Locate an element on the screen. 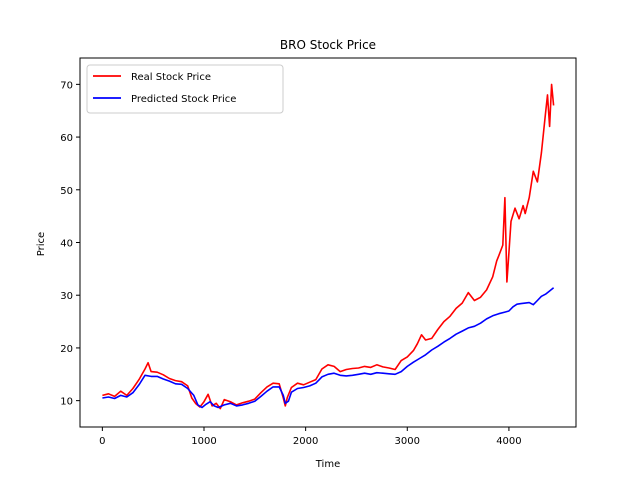 This screenshot has height=480, width=640. y-tick-label: 70 is located at coordinates (66, 85).